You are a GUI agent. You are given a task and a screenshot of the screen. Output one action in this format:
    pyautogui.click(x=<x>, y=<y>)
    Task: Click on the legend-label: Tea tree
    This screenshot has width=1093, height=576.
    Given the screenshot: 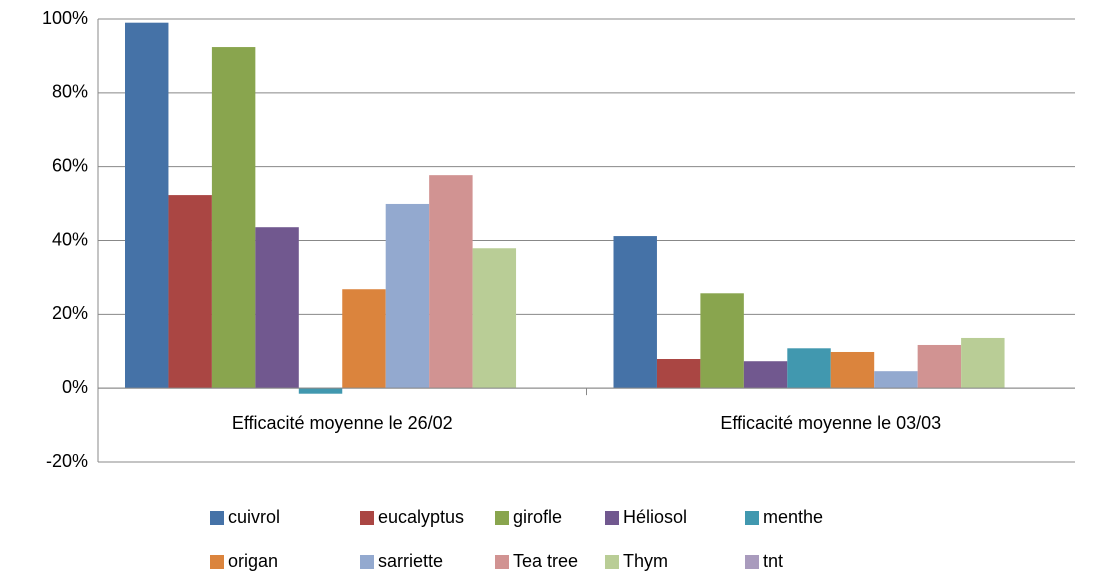 What is the action you would take?
    pyautogui.click(x=545, y=561)
    